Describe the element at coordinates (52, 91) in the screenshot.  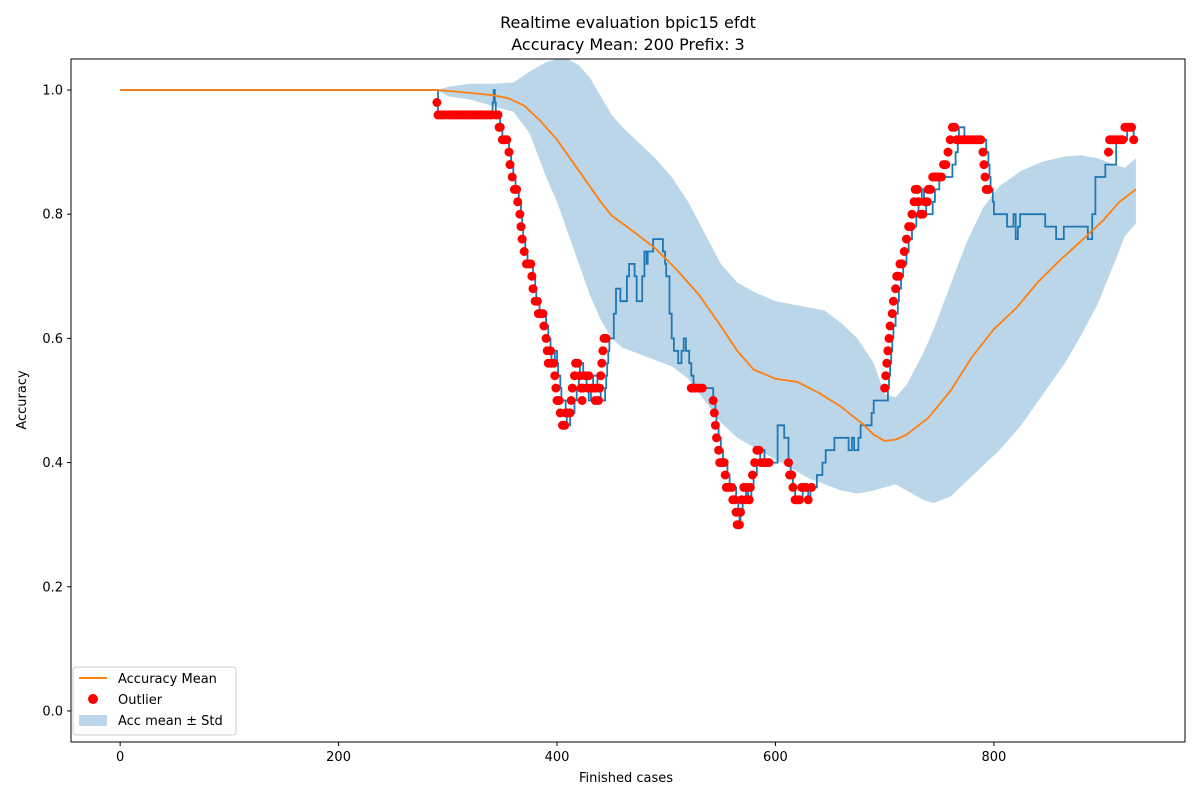
I see `y-tick-label: 1.0` at that location.